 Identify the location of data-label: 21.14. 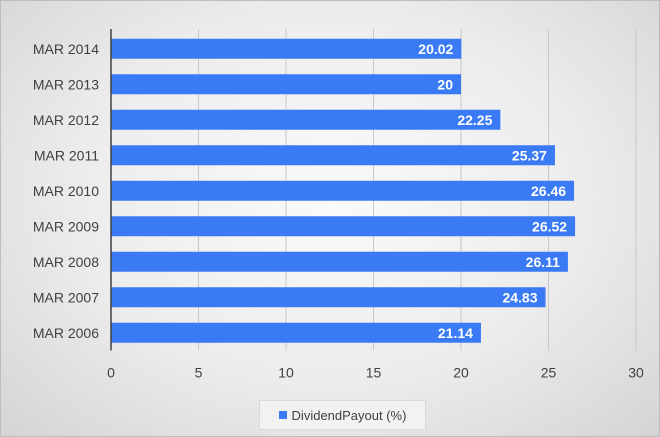
(455, 333).